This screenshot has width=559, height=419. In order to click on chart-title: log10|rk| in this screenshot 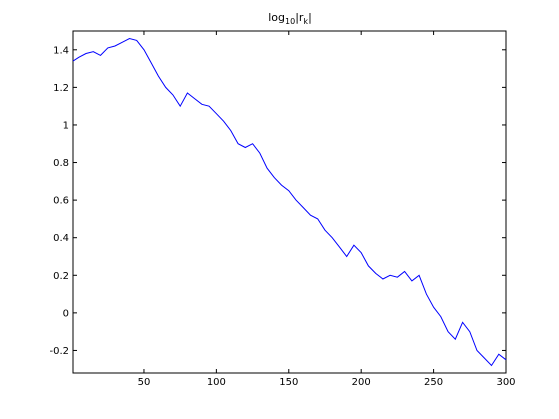, I will do `click(290, 18)`.